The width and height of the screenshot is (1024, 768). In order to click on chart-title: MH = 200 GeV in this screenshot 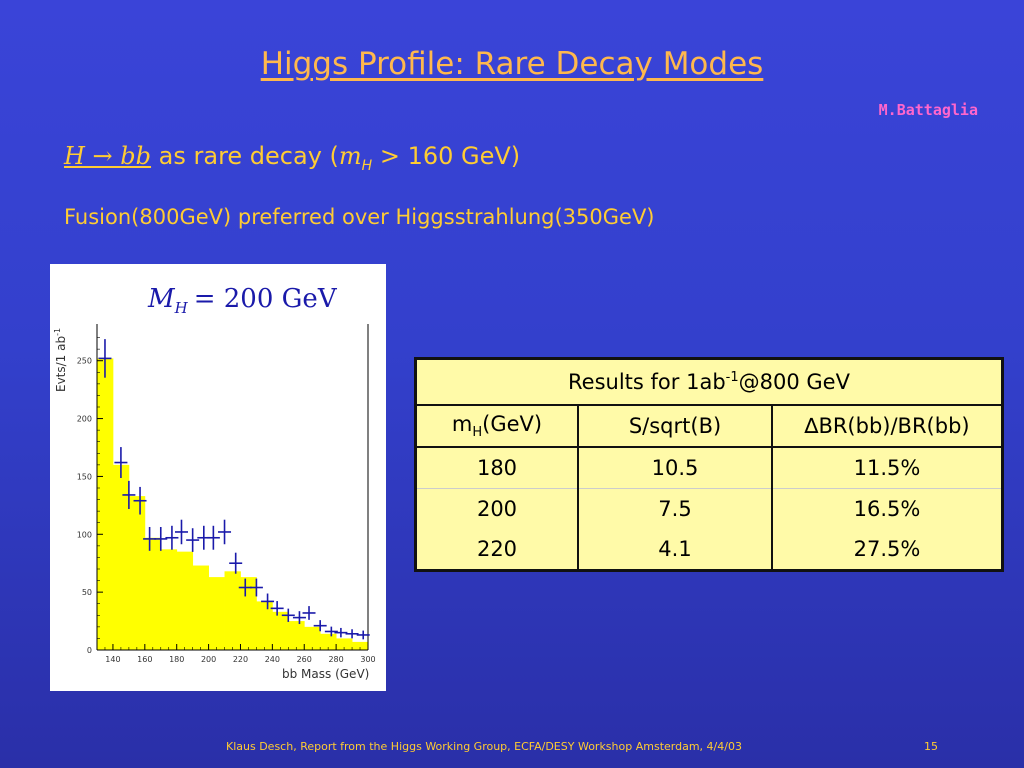, I will do `click(242, 300)`.